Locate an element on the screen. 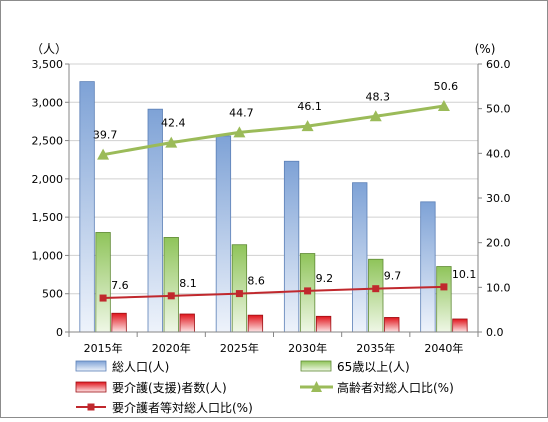 The width and height of the screenshot is (548, 422). legend-label: 要介護(支援)者数(人) is located at coordinates (169, 387).